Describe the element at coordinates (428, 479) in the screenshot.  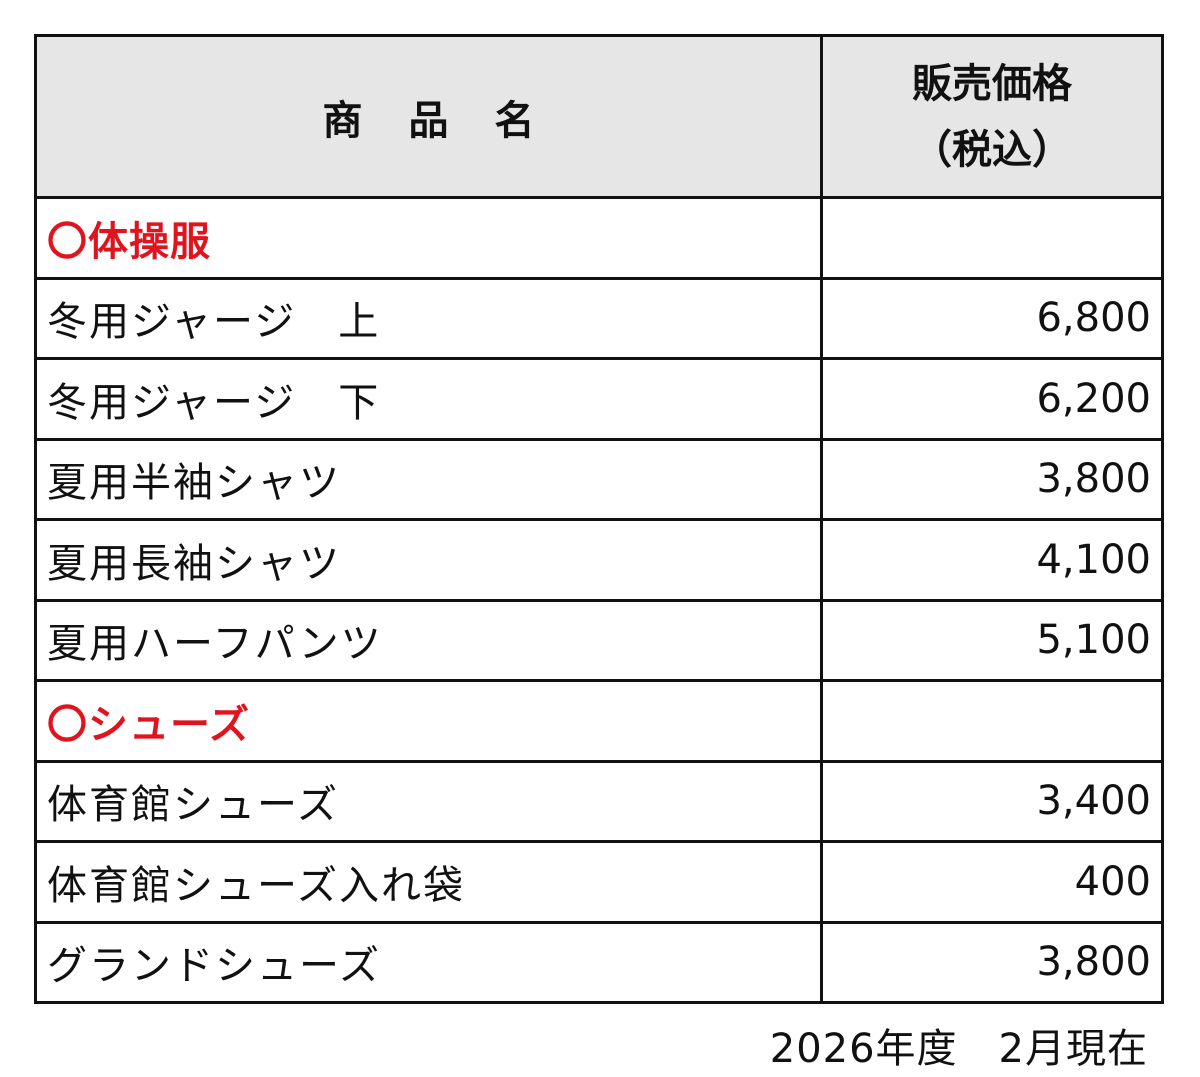
I see `product-name: 夏用半袖シャツ` at that location.